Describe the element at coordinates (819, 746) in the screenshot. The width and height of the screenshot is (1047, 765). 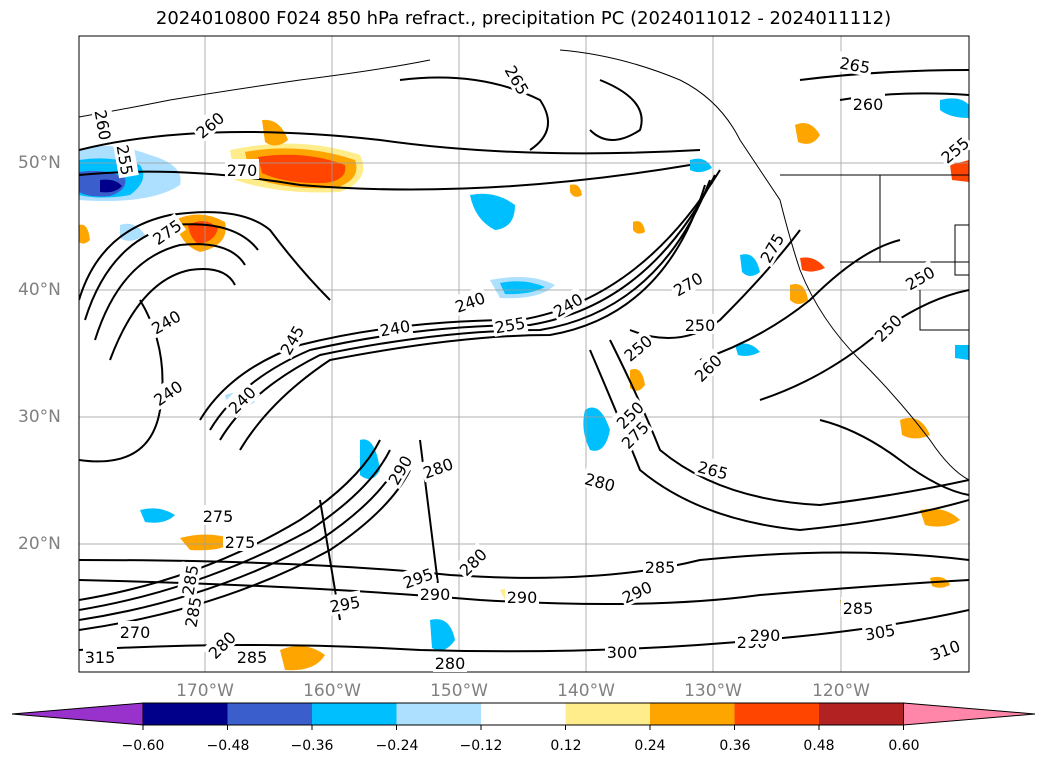
I see `colorbar-tick-label: 0.48` at that location.